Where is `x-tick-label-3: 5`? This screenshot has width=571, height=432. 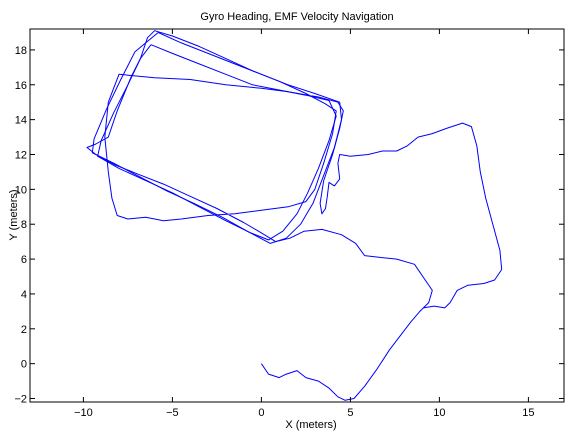 x-tick-label-3: 5 is located at coordinates (350, 413).